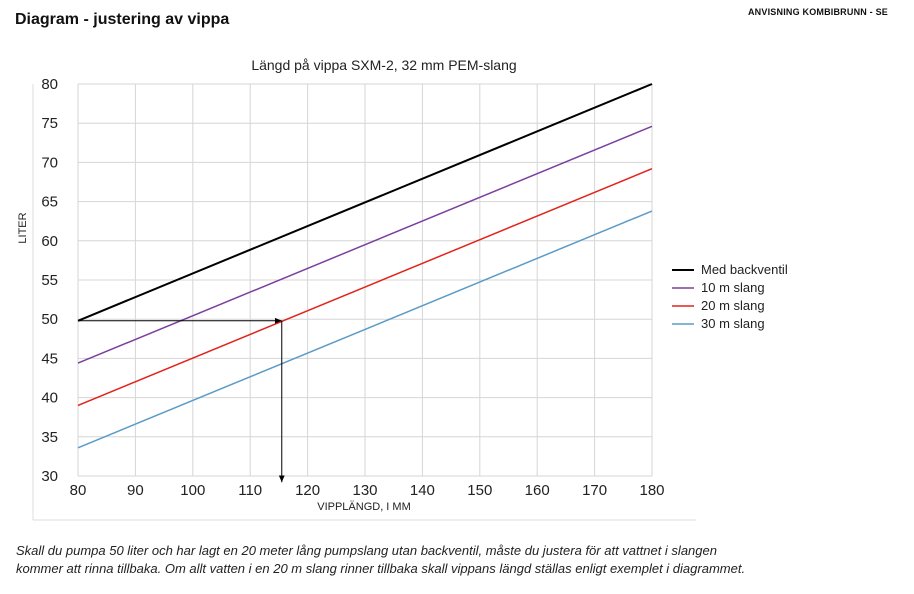  Describe the element at coordinates (733, 305) in the screenshot. I see `legend-label-3: 20 m slang` at that location.